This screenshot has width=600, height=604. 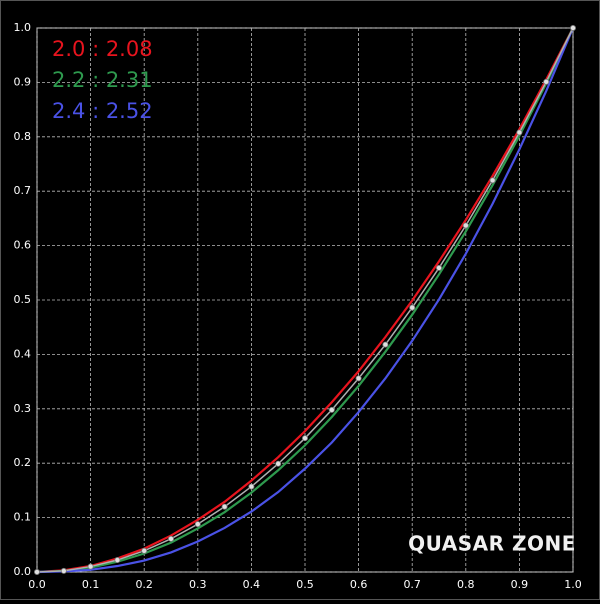 What do you see at coordinates (252, 584) in the screenshot?
I see `x-tick-label: 0.4` at bounding box center [252, 584].